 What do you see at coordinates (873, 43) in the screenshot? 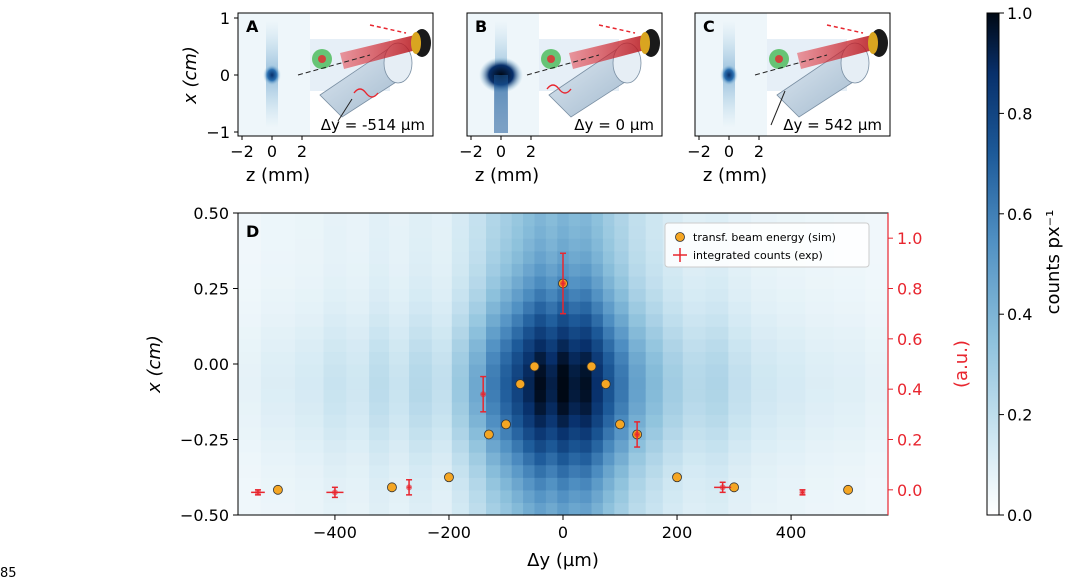
I see `mirror-face` at bounding box center [873, 43].